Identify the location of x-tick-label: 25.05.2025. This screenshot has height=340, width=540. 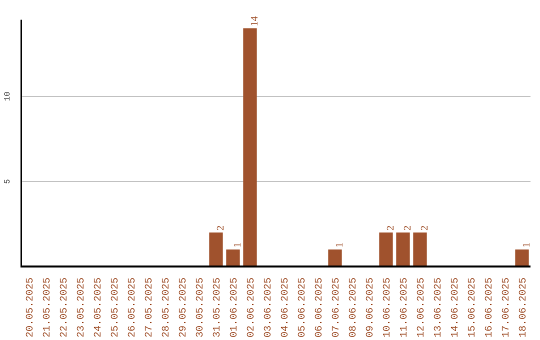
(116, 307).